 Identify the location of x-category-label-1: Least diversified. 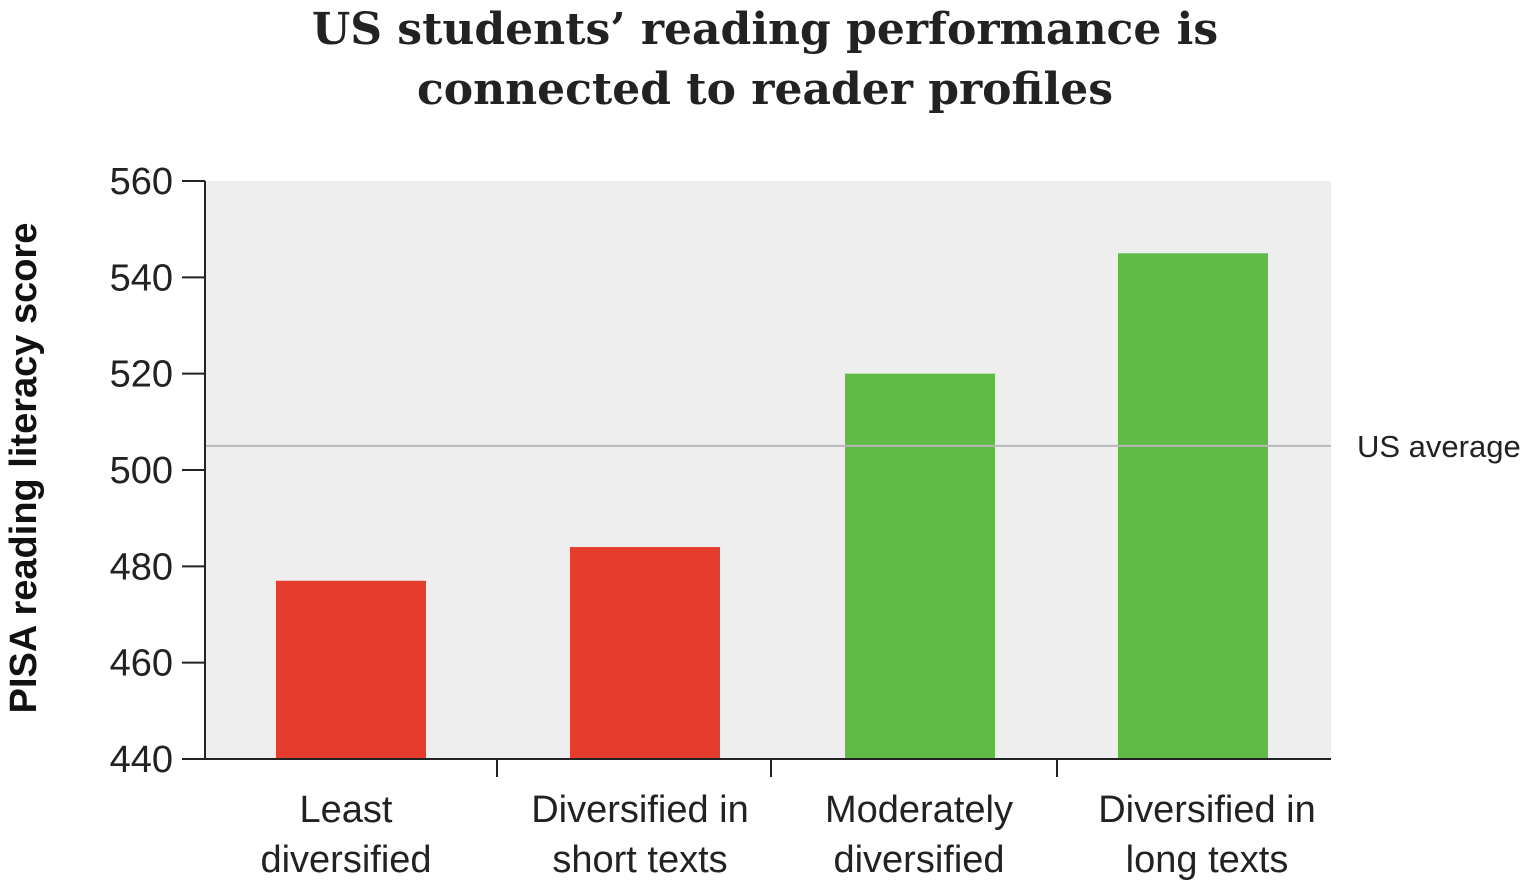
(345, 835).